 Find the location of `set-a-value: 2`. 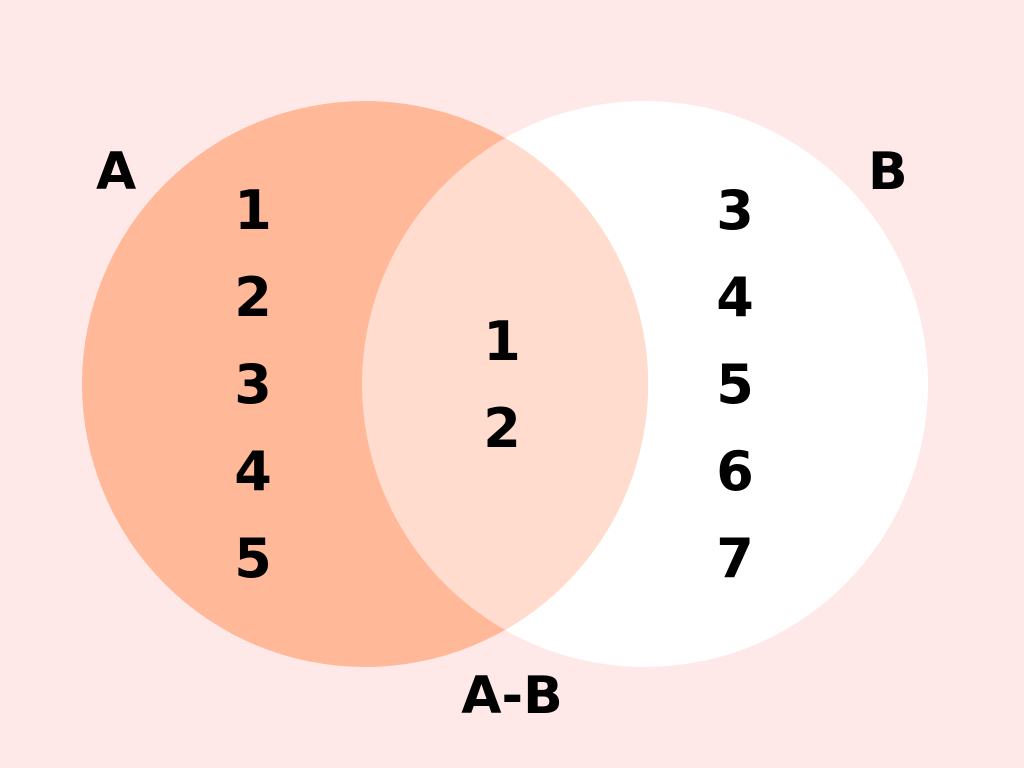

set-a-value: 2 is located at coordinates (253, 297).